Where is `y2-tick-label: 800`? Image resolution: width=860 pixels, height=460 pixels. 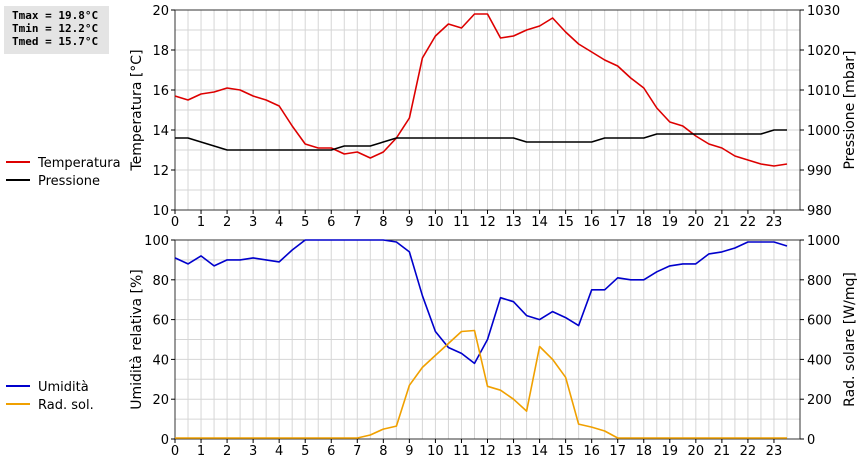 y2-tick-label: 800 is located at coordinates (819, 281).